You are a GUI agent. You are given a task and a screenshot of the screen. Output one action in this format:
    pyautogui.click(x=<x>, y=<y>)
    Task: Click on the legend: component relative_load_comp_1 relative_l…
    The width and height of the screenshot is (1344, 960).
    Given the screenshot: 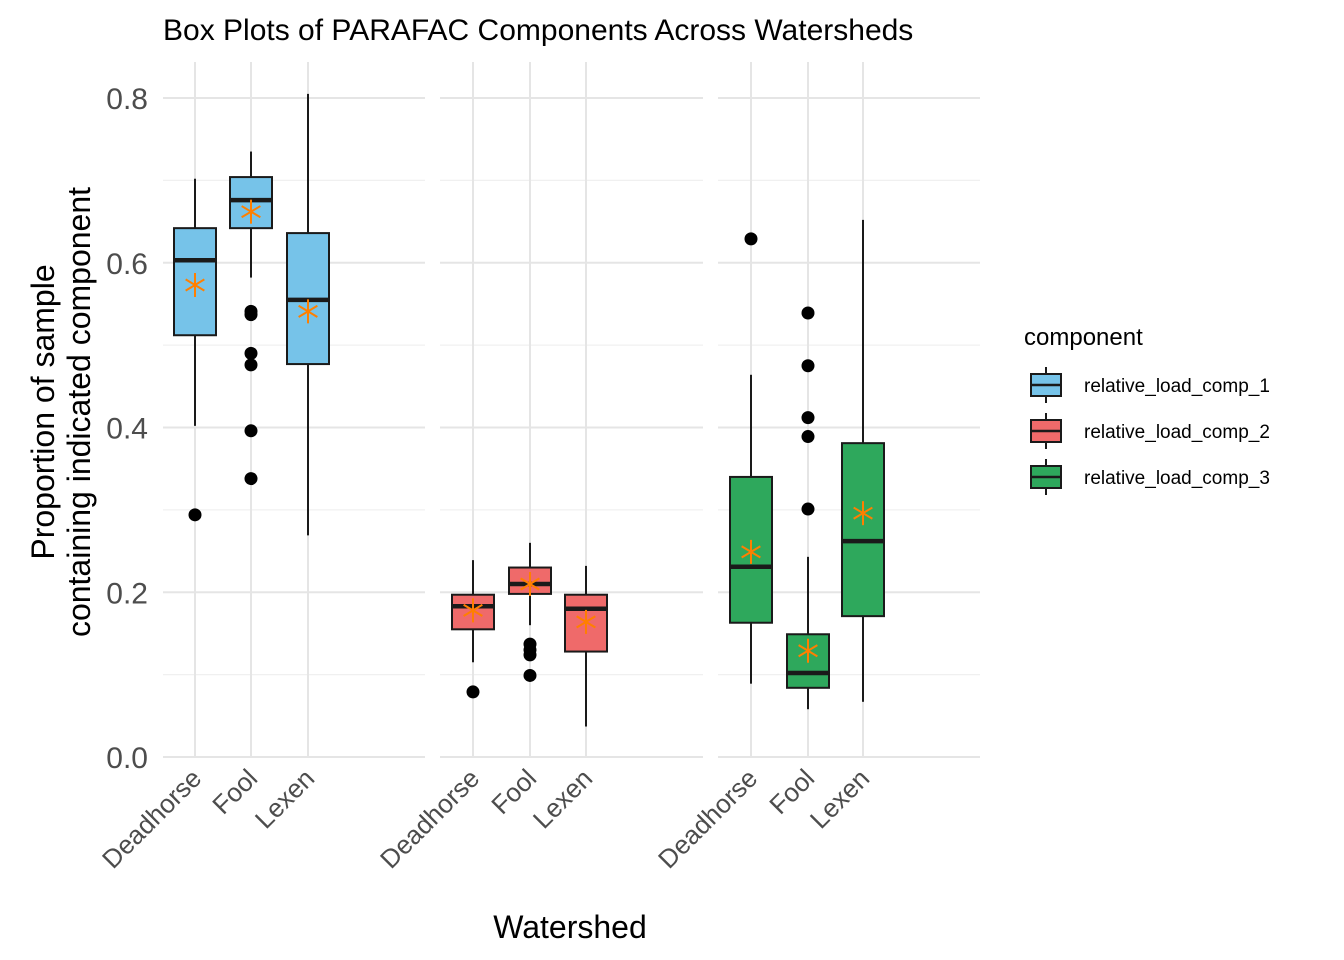 What is the action you would take?
    pyautogui.click(x=1147, y=409)
    